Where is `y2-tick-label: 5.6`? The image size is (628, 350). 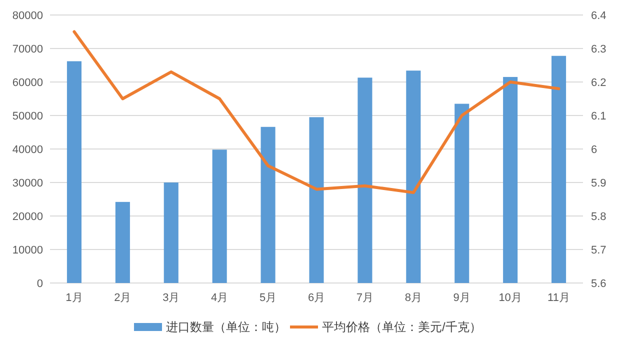
y2-tick-label: 5.6 is located at coordinates (598, 284).